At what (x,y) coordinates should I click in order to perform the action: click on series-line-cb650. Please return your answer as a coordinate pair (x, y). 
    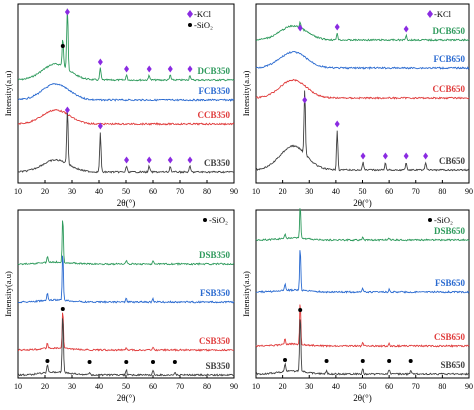
    Looking at the image, I should click on (362, 131).